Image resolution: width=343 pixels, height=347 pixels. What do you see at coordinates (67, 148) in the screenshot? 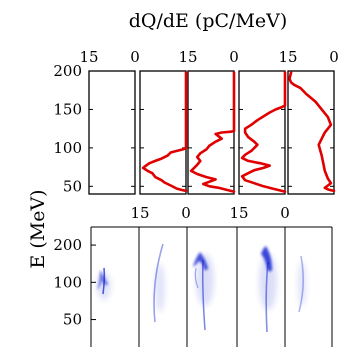
I see `y-tick-label-top: 100` at bounding box center [67, 148].